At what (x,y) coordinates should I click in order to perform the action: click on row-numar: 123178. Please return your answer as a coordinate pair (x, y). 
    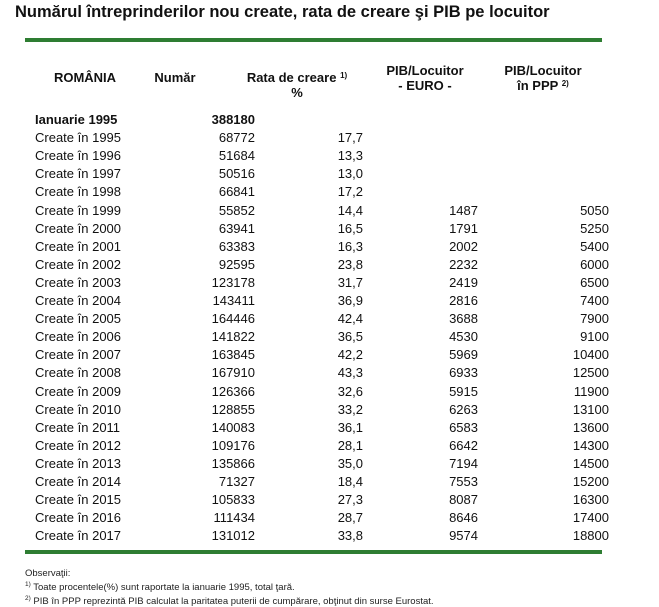
    Looking at the image, I should click on (233, 282).